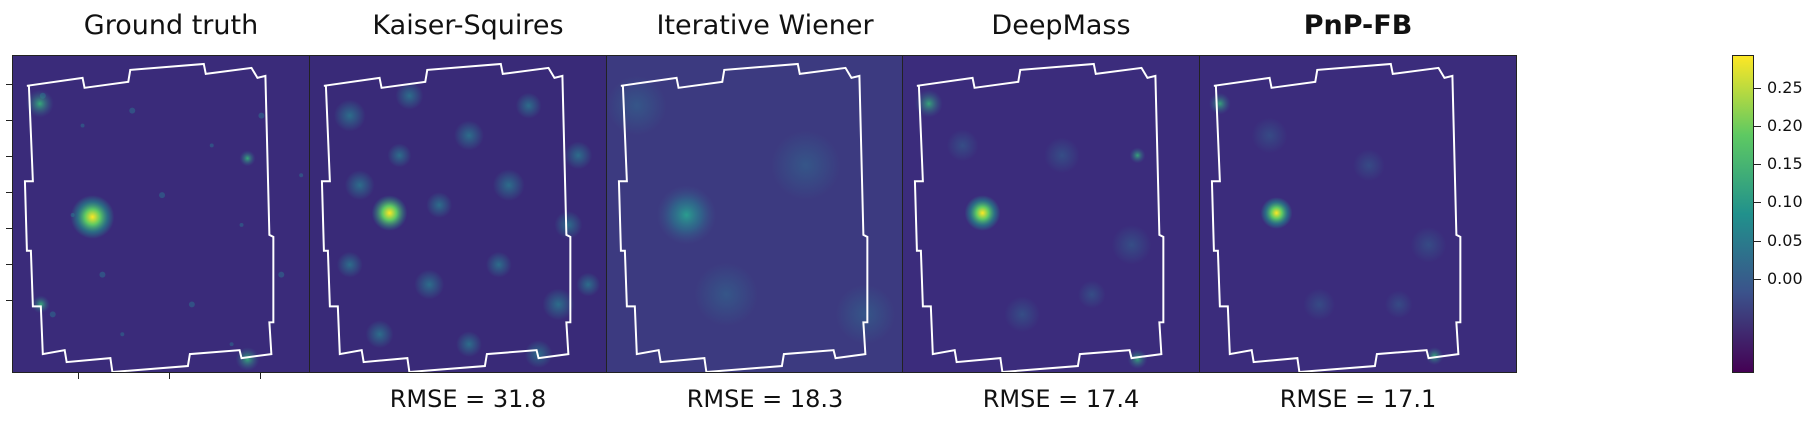 This screenshot has height=423, width=1813. Describe the element at coordinates (1785, 87) in the screenshot. I see `colorbar-tick-label: 0.25` at that location.